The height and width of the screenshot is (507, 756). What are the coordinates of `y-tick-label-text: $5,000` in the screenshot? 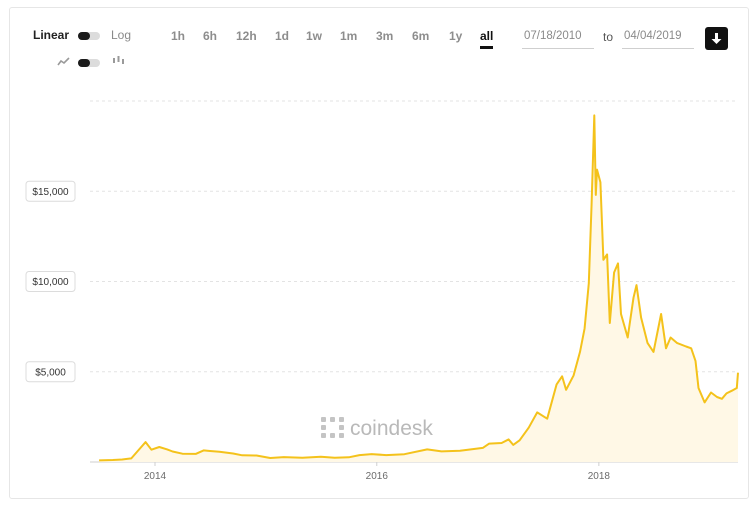 It's located at (50, 372).